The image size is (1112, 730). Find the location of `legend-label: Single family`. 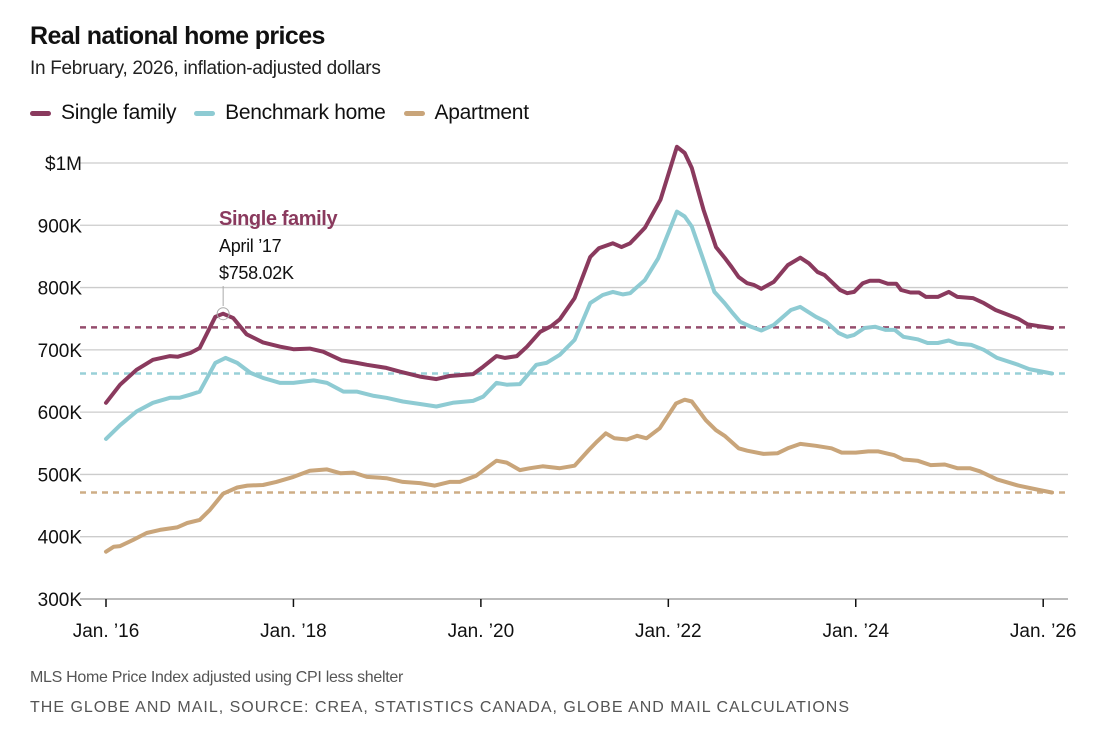

legend-label: Single family is located at coordinates (119, 112).